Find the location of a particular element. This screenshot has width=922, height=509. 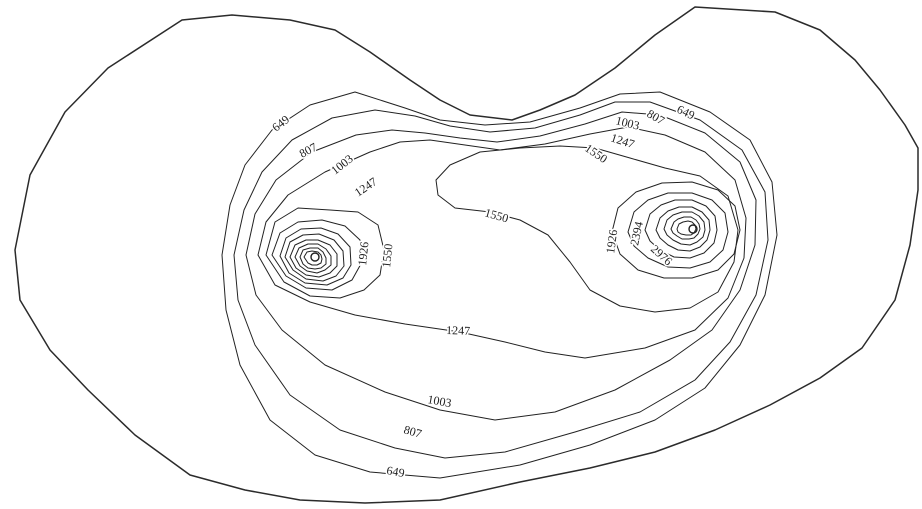

contour-left-r3 is located at coordinates (314, 257).